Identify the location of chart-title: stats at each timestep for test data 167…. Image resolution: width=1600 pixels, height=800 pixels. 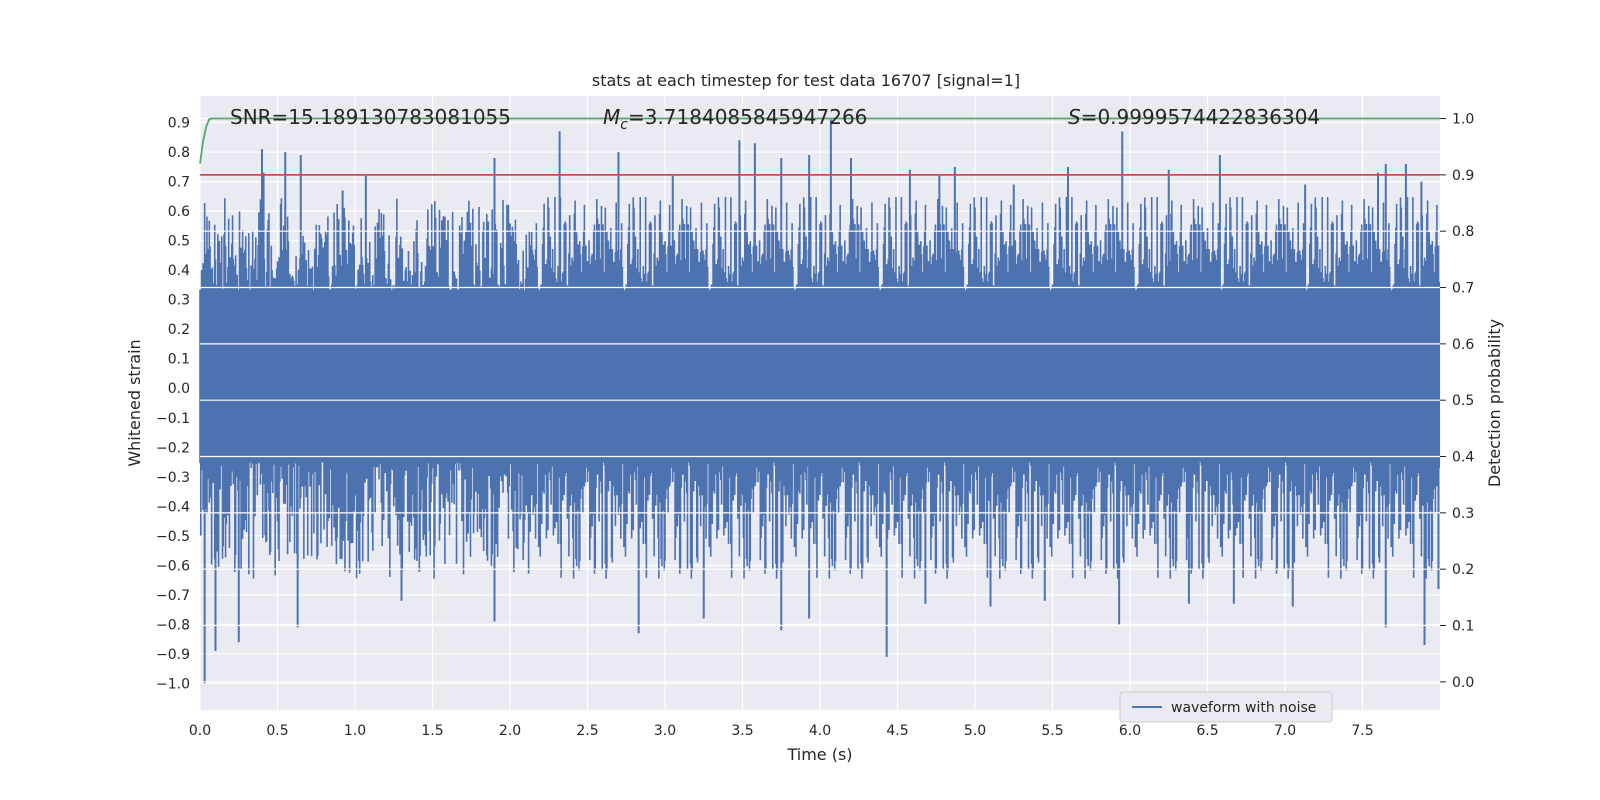
(806, 80).